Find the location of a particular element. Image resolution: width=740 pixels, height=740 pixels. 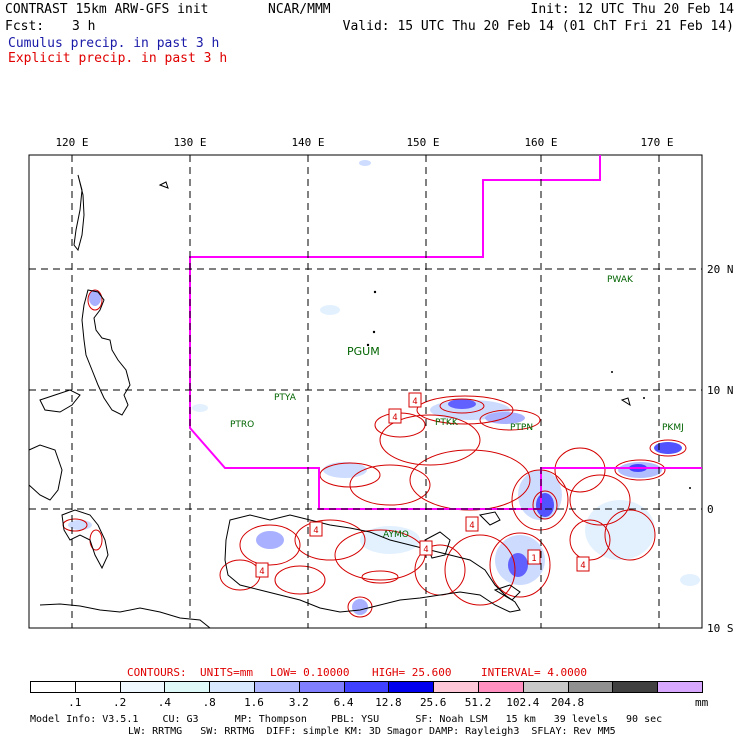

station-pwak: PWAK is located at coordinates (620, 280).